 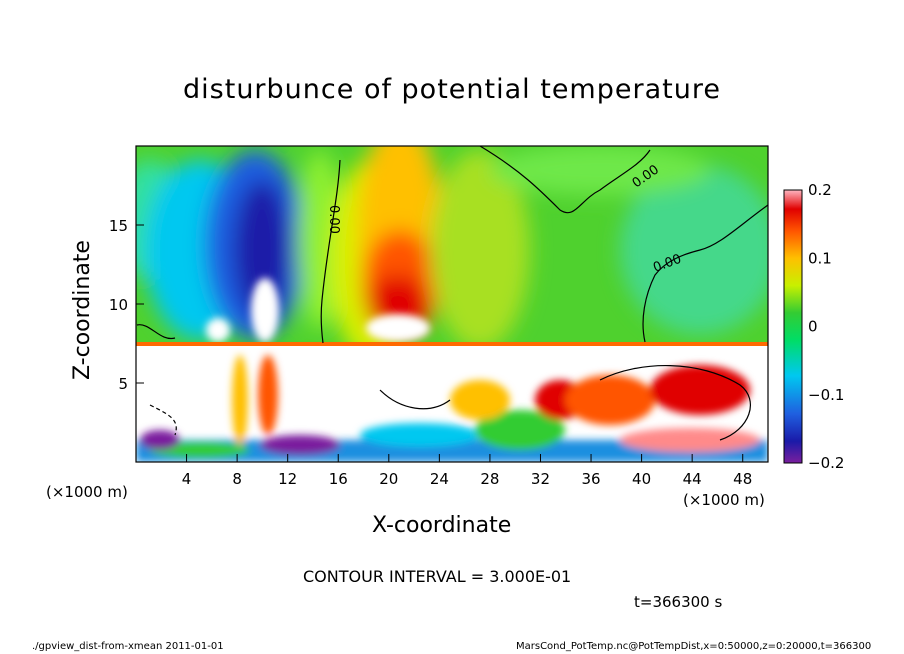 I want to click on cool-region-right, so click(x=694, y=250).